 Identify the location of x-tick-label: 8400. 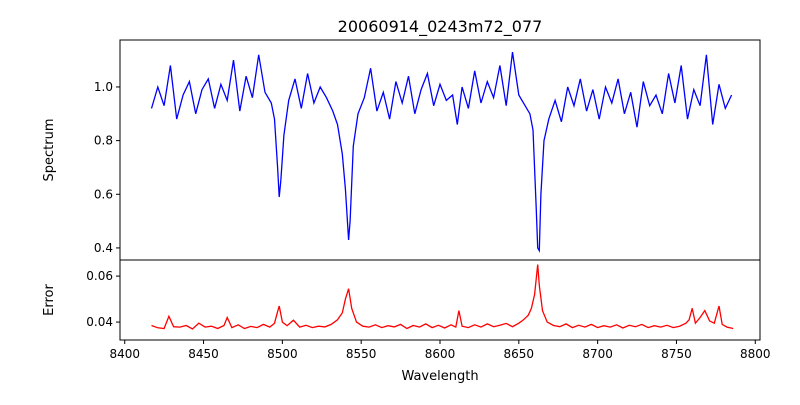
(124, 354).